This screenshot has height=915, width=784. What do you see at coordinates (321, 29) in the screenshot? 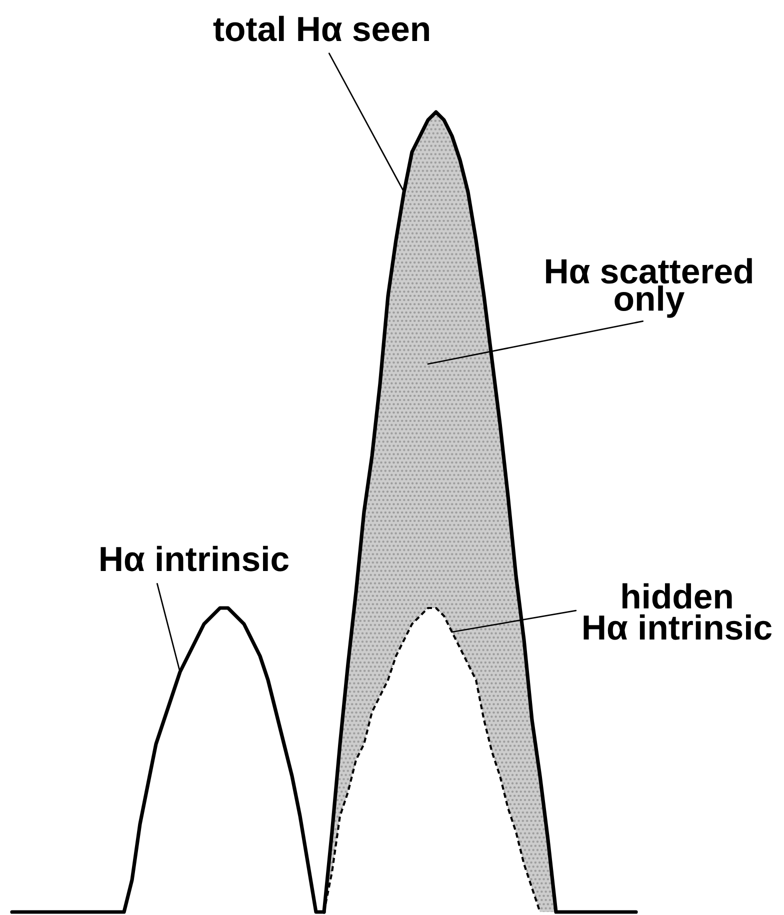
I see `text: total Hα seen` at bounding box center [321, 29].